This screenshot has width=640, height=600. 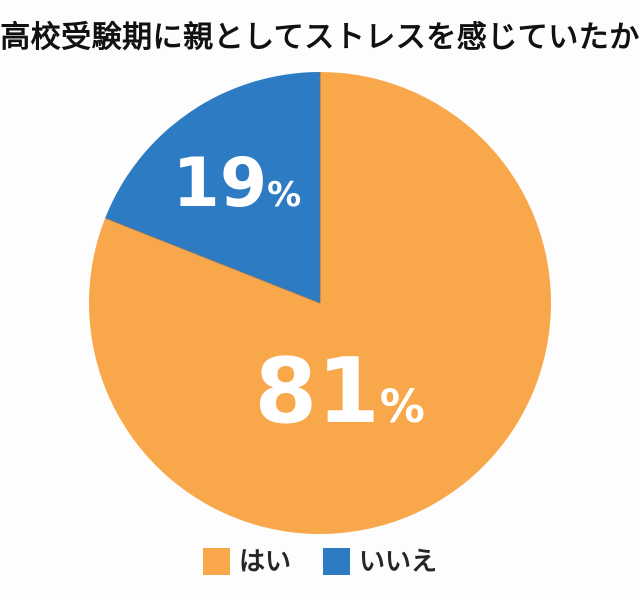 What do you see at coordinates (320, 561) in the screenshot?
I see `chart-legend: はい いいえ` at bounding box center [320, 561].